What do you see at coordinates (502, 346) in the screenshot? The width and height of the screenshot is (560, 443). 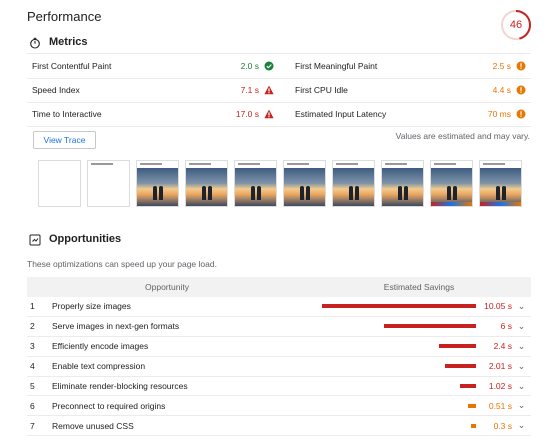 I see `savings-value: 2.4 s` at bounding box center [502, 346].